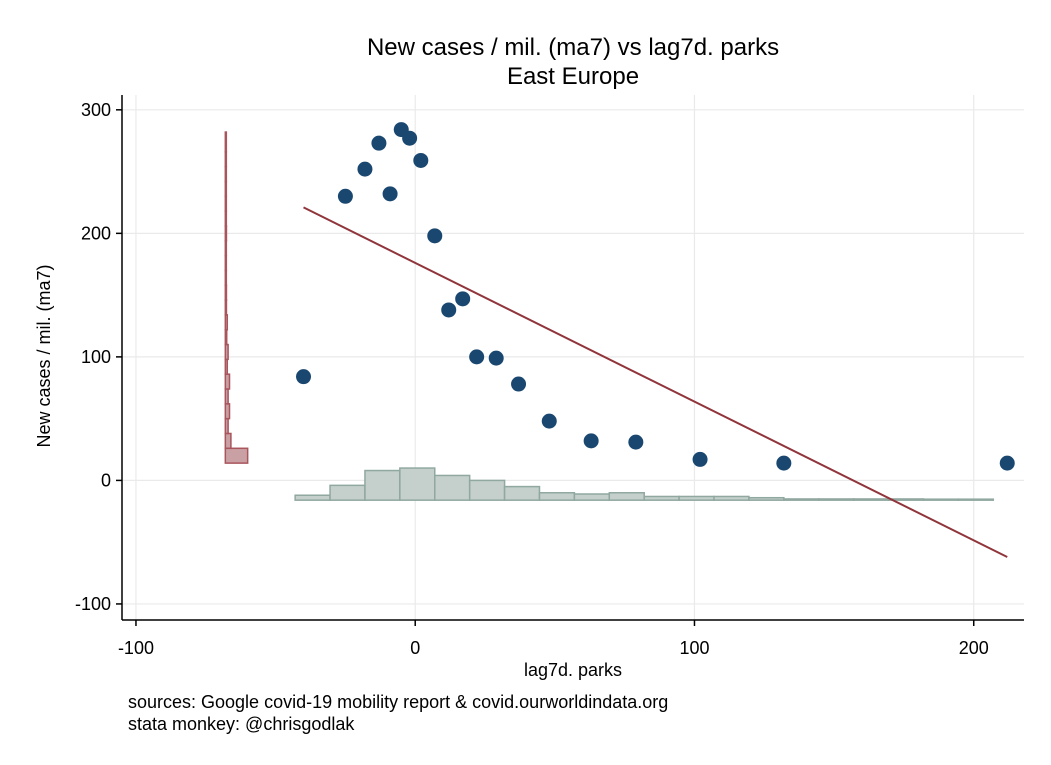  What do you see at coordinates (573, 670) in the screenshot?
I see `x-axis-title: lag7d. parks` at bounding box center [573, 670].